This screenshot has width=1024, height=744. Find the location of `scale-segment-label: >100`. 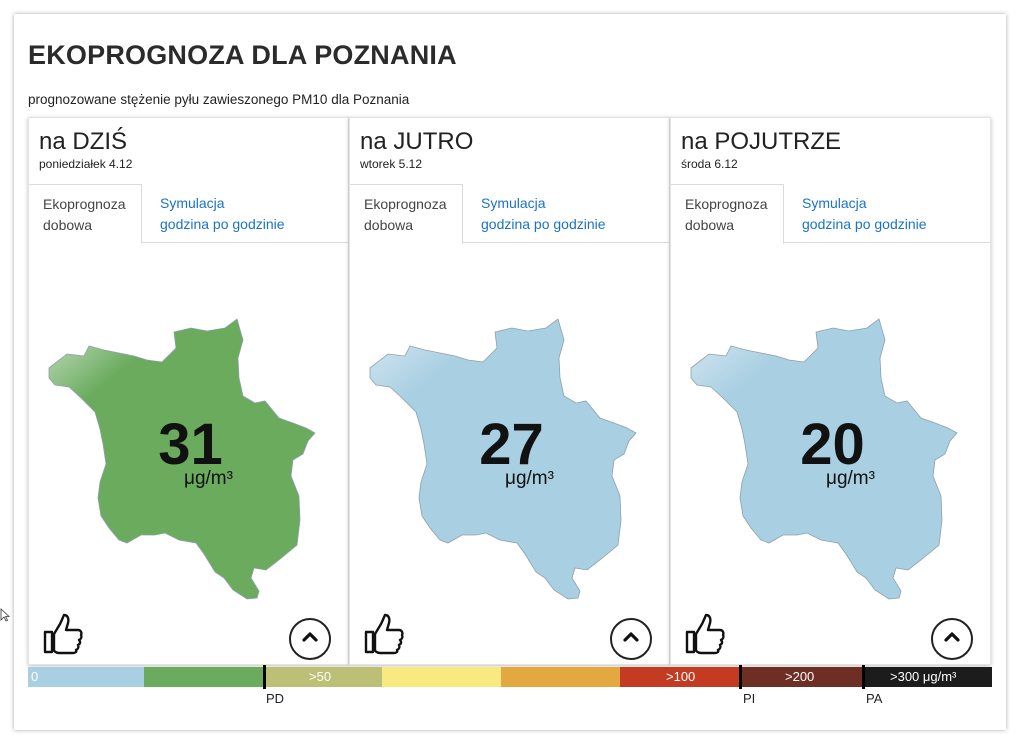

scale-segment-label: >100 is located at coordinates (681, 676).